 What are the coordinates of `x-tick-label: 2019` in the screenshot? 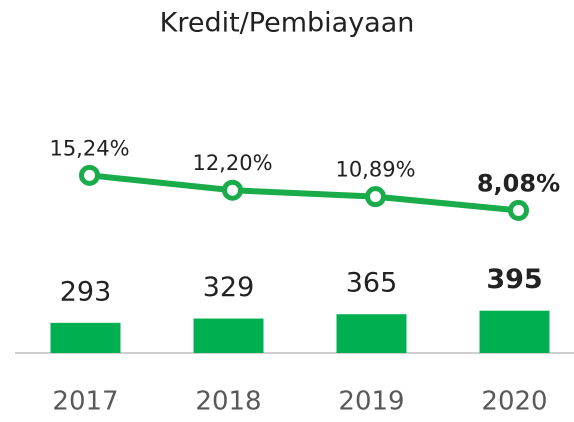 It's located at (371, 402).